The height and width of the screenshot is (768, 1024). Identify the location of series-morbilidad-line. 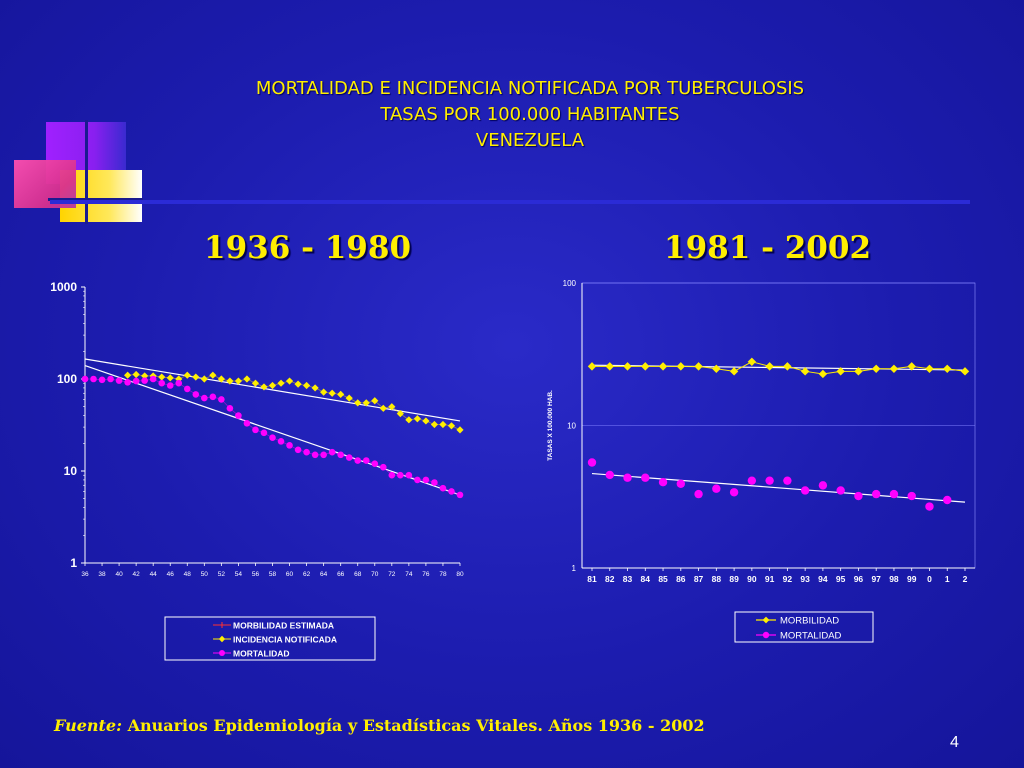
(779, 368).